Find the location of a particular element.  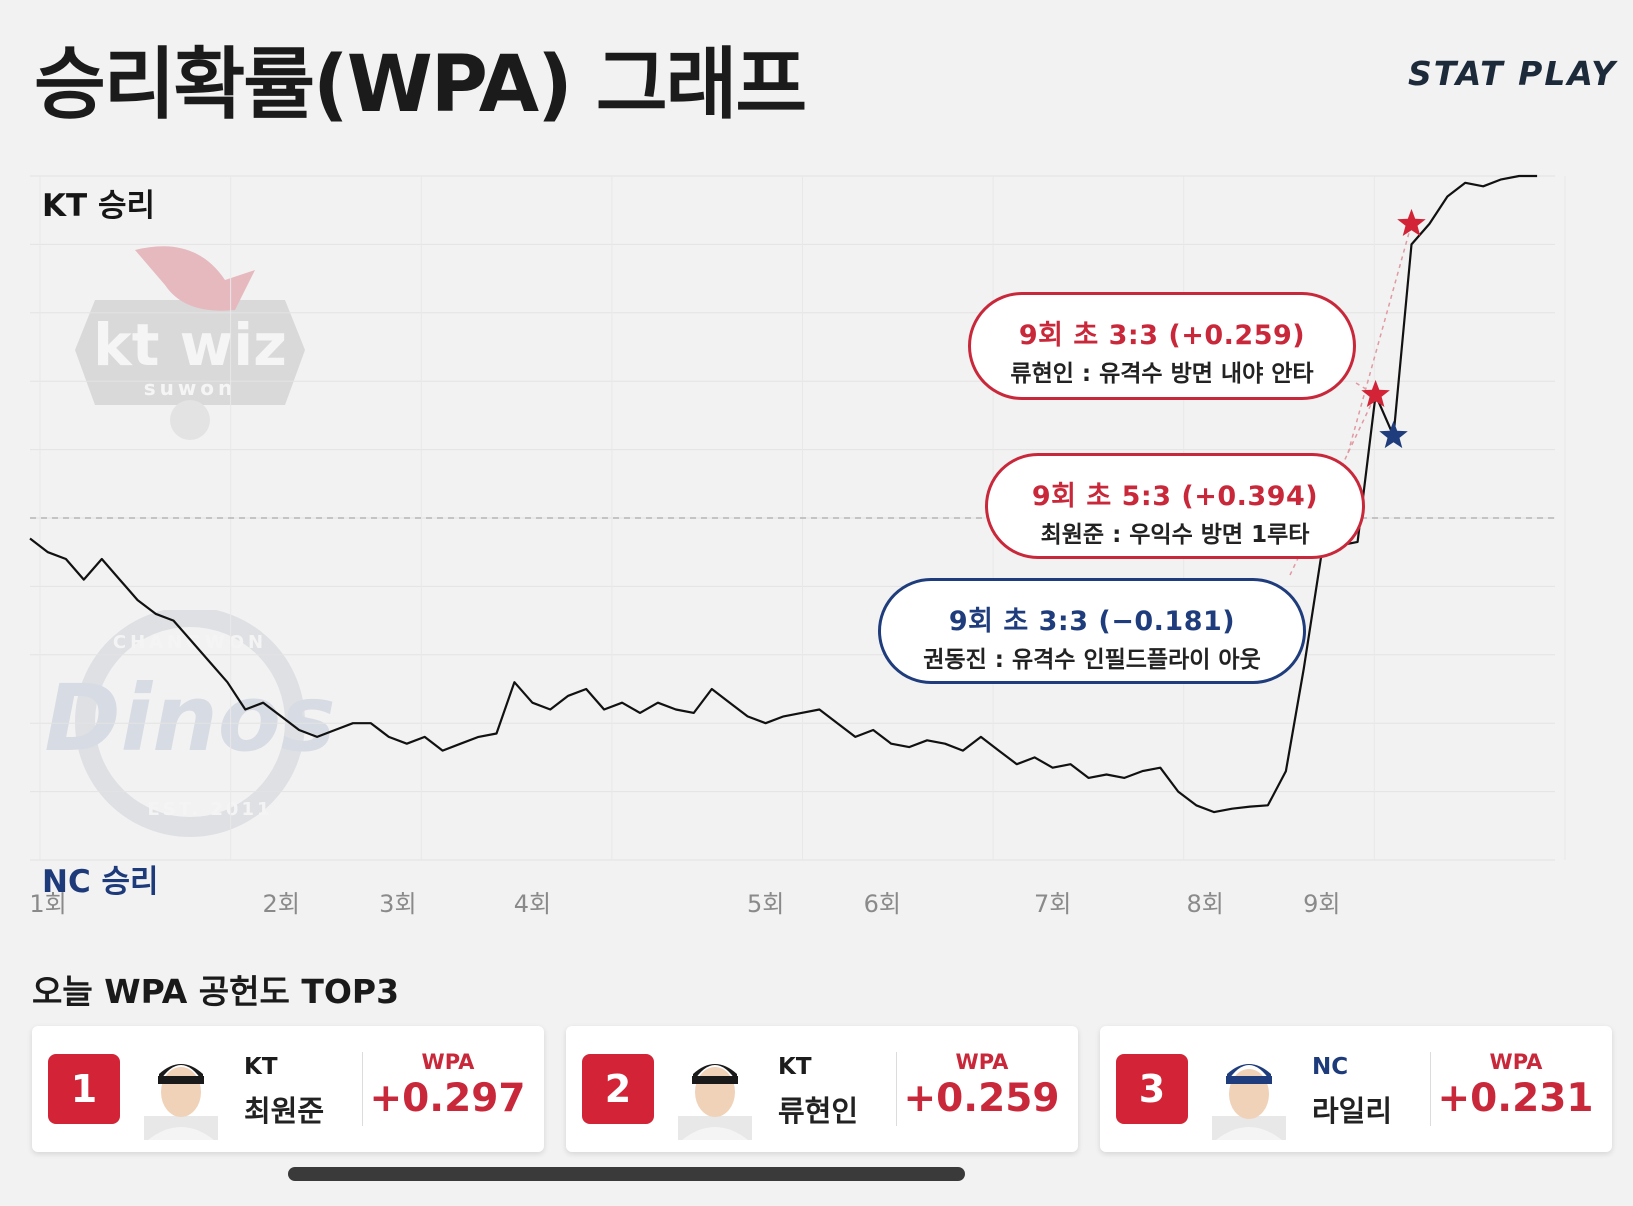

x-tick-label: 4회 is located at coordinates (532, 904).